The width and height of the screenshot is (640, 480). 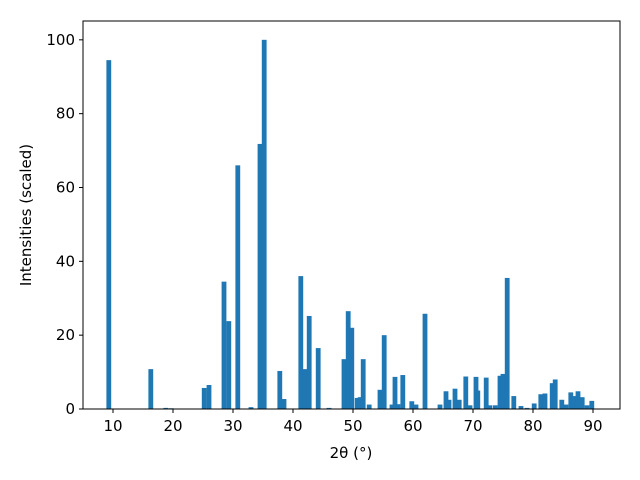 What do you see at coordinates (26, 215) in the screenshot?
I see `y-axis-label: Intensities (scaled)` at bounding box center [26, 215].